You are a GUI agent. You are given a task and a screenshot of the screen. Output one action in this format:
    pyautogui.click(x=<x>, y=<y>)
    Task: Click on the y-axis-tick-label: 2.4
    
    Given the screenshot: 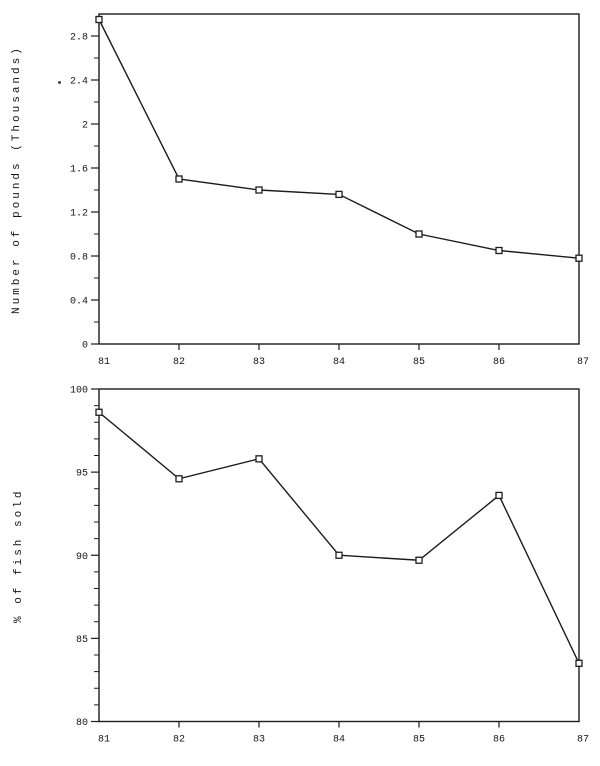 What is the action you would take?
    pyautogui.click(x=79, y=82)
    